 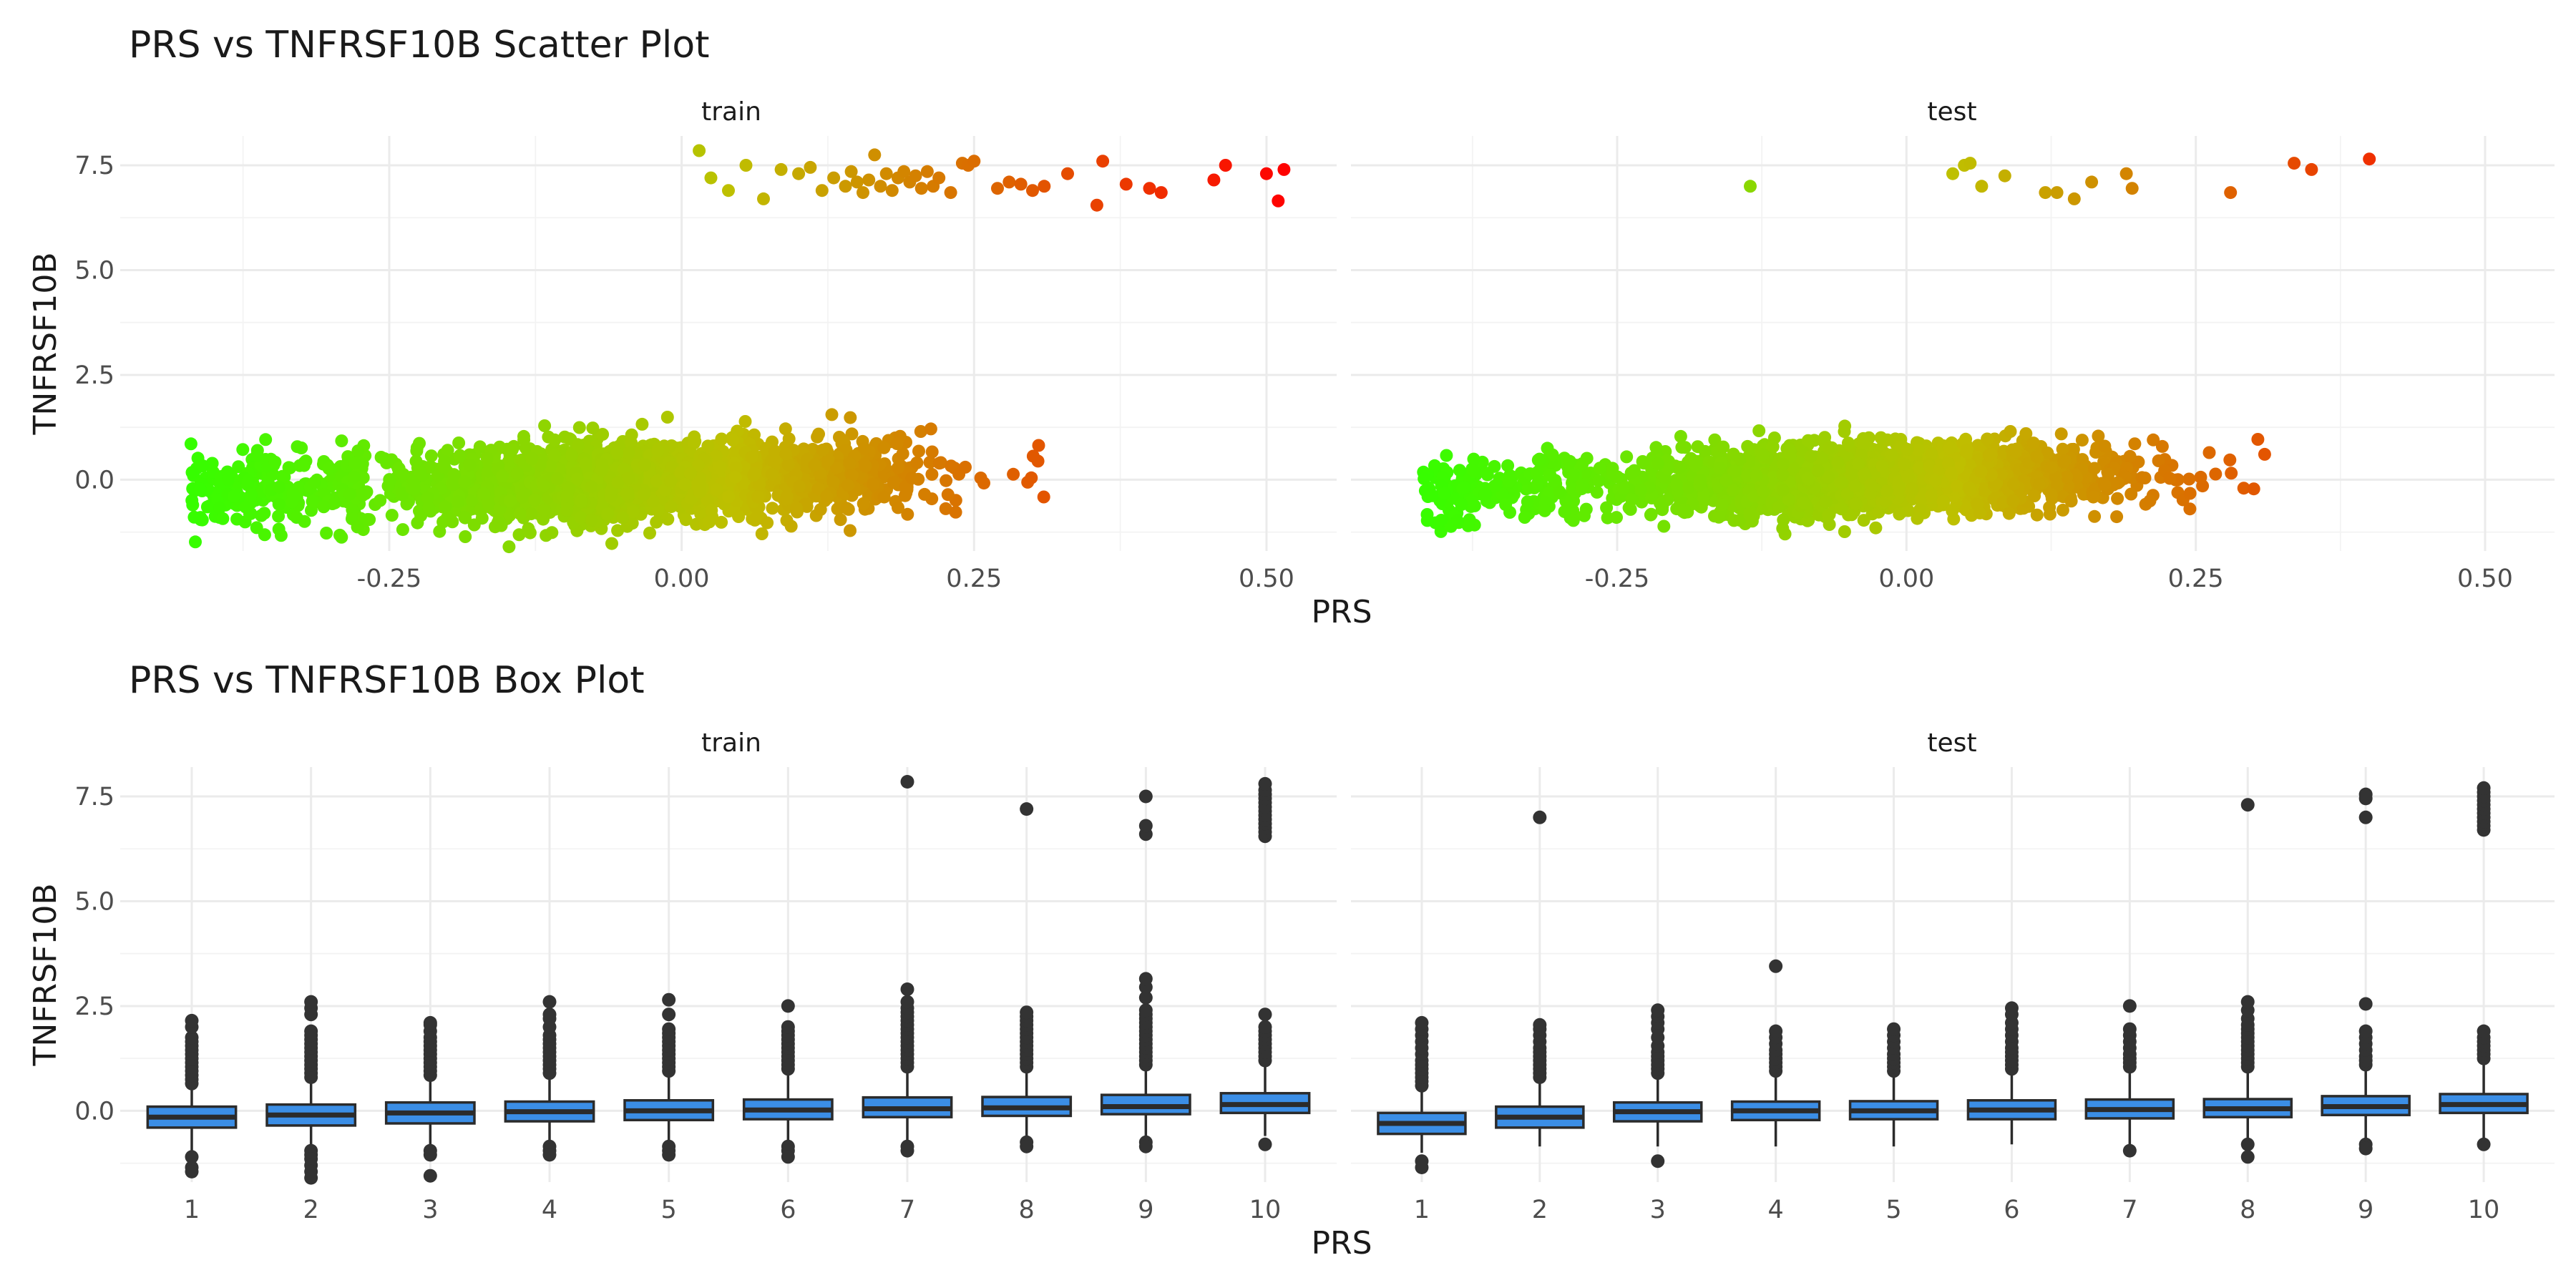 I want to click on x-tick-label: 0.50, so click(x=1266, y=579).